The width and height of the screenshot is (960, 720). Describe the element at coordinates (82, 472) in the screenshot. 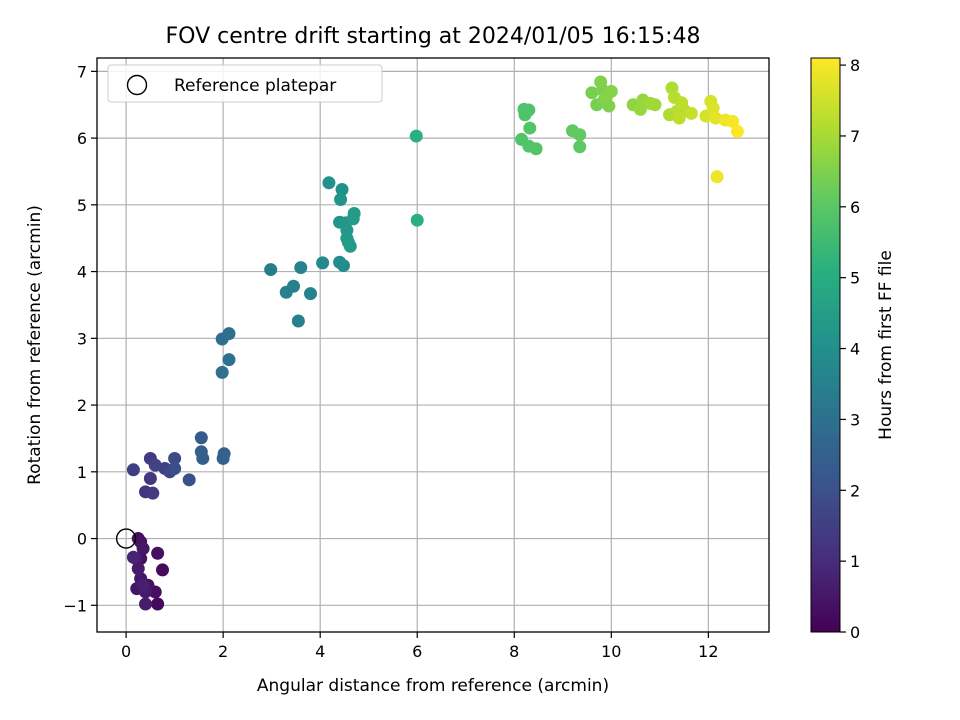

I see `y-tick-label: 1` at that location.